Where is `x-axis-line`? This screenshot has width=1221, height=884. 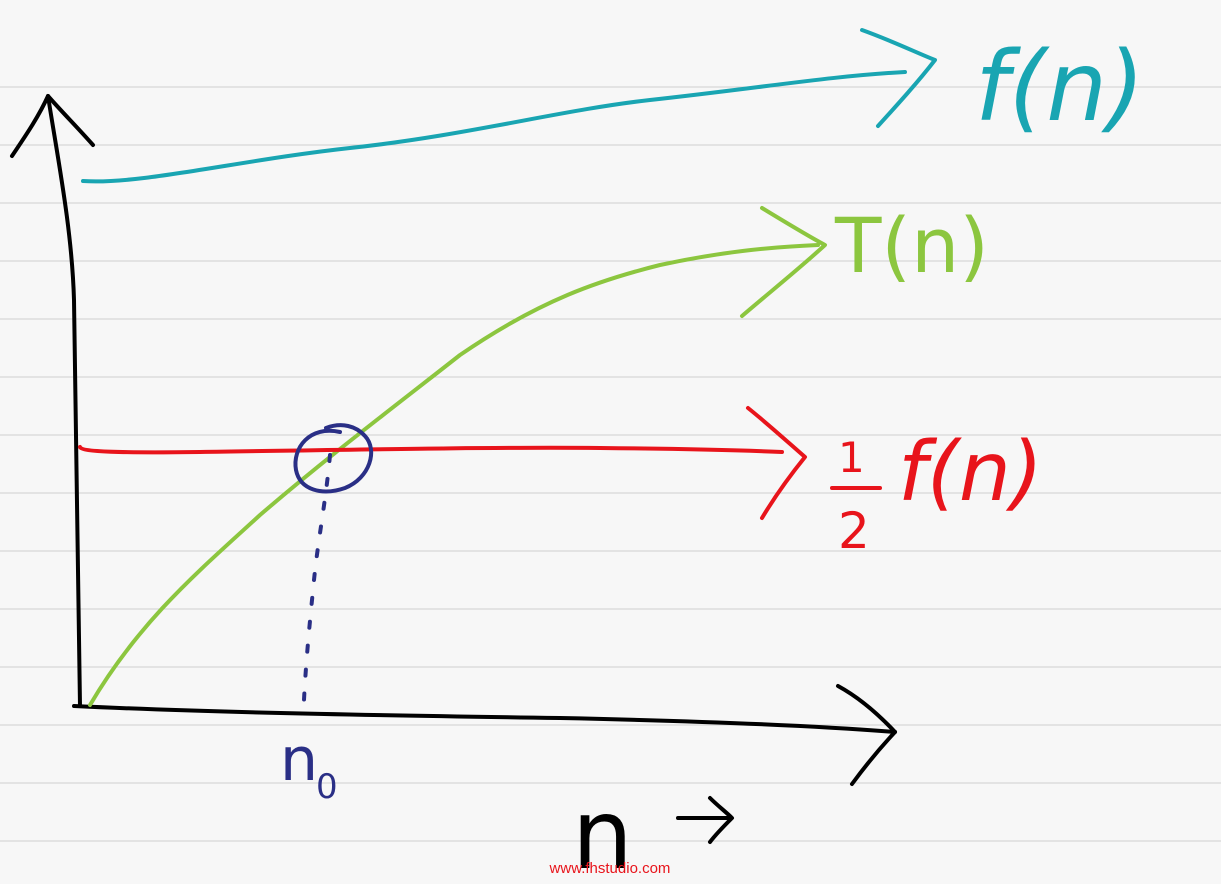
x-axis-line is located at coordinates (484, 719).